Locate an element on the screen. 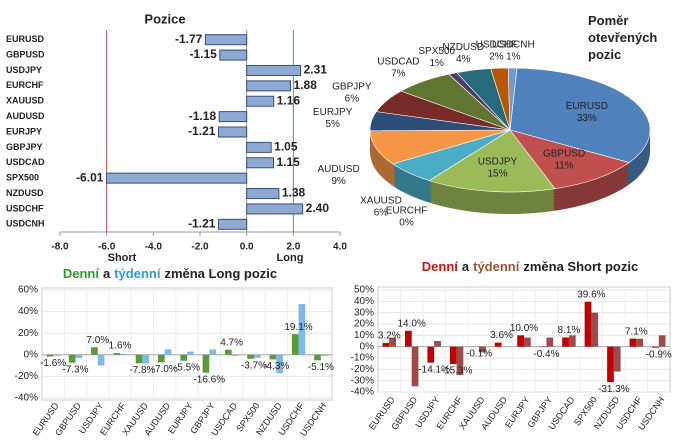 Image resolution: width=680 pixels, height=446 pixels. data-label: -16.6% is located at coordinates (209, 379).